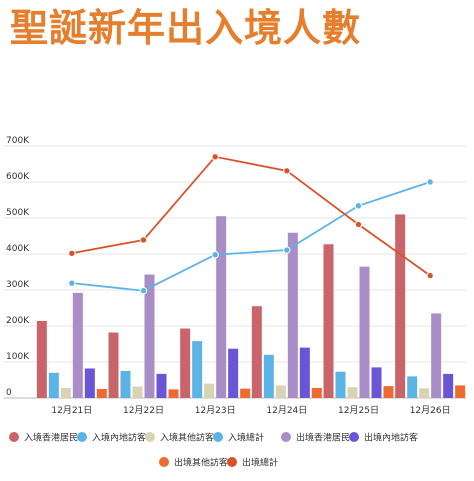 The height and width of the screenshot is (481, 474). I want to click on legend-label: 入境內地訪客, so click(119, 438).